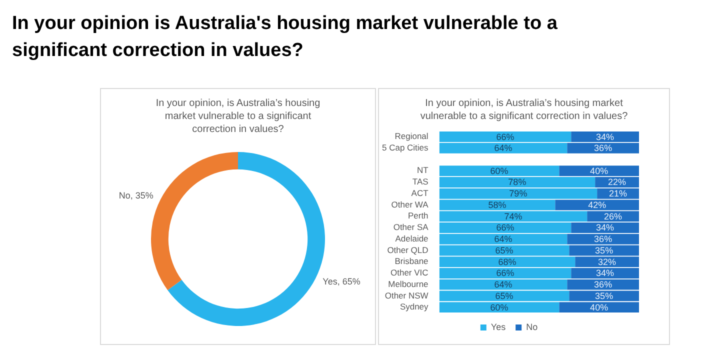  I want to click on data-label: 26%, so click(613, 216).